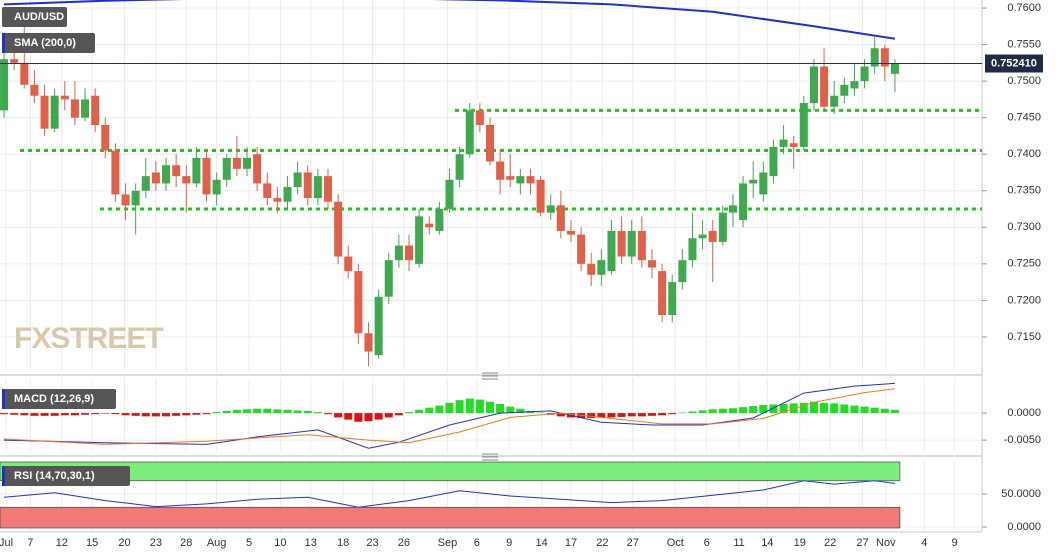  I want to click on legend-label: AUD/USD, so click(39, 17).